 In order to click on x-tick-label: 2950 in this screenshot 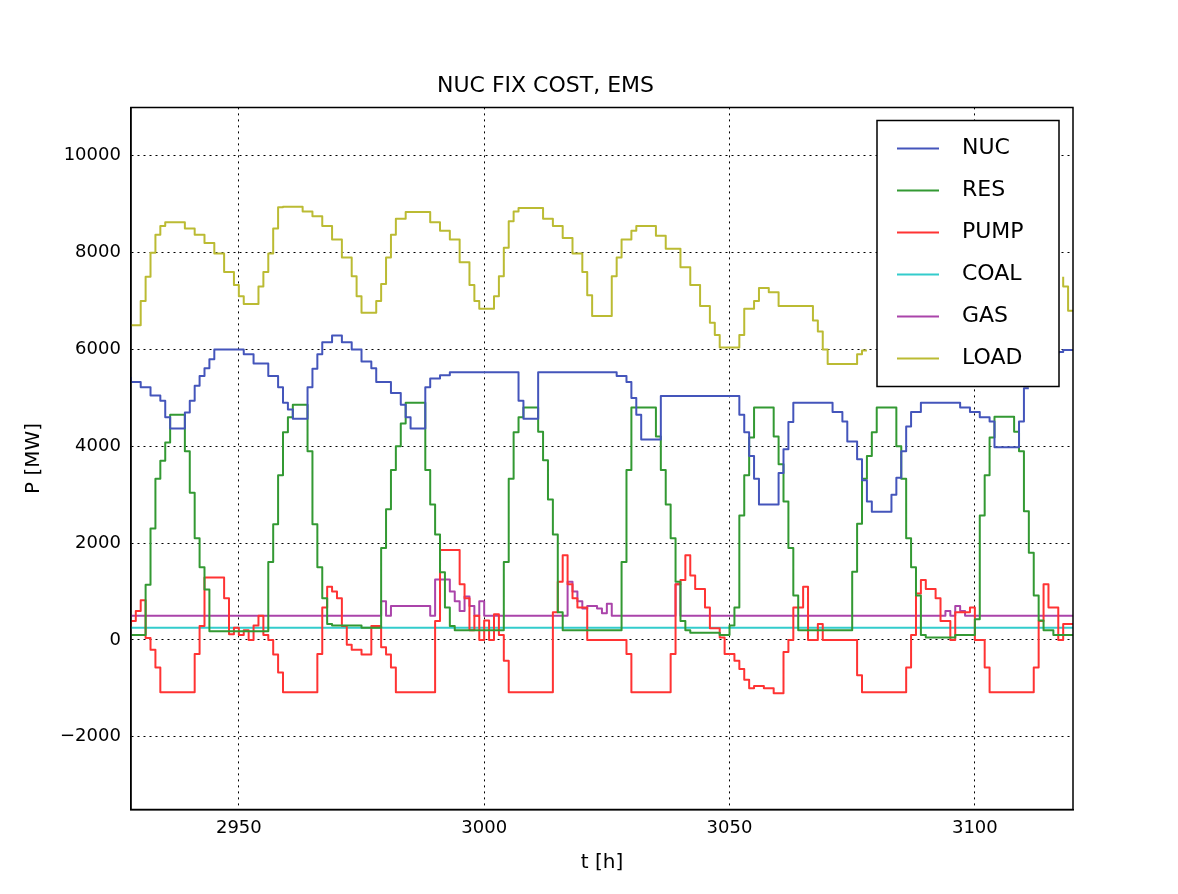, I will do `click(238, 826)`.